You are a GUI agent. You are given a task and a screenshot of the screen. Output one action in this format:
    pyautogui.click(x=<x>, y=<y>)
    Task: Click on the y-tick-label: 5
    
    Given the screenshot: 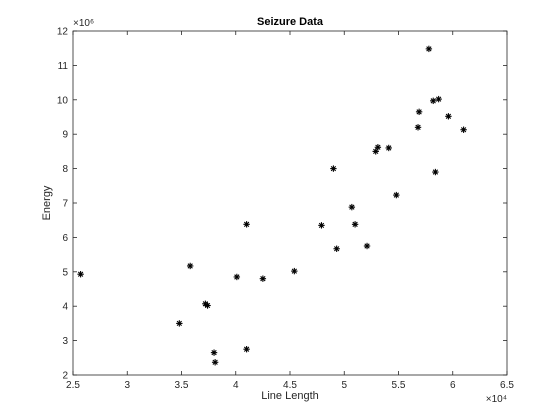 What is the action you would take?
    pyautogui.click(x=65, y=272)
    